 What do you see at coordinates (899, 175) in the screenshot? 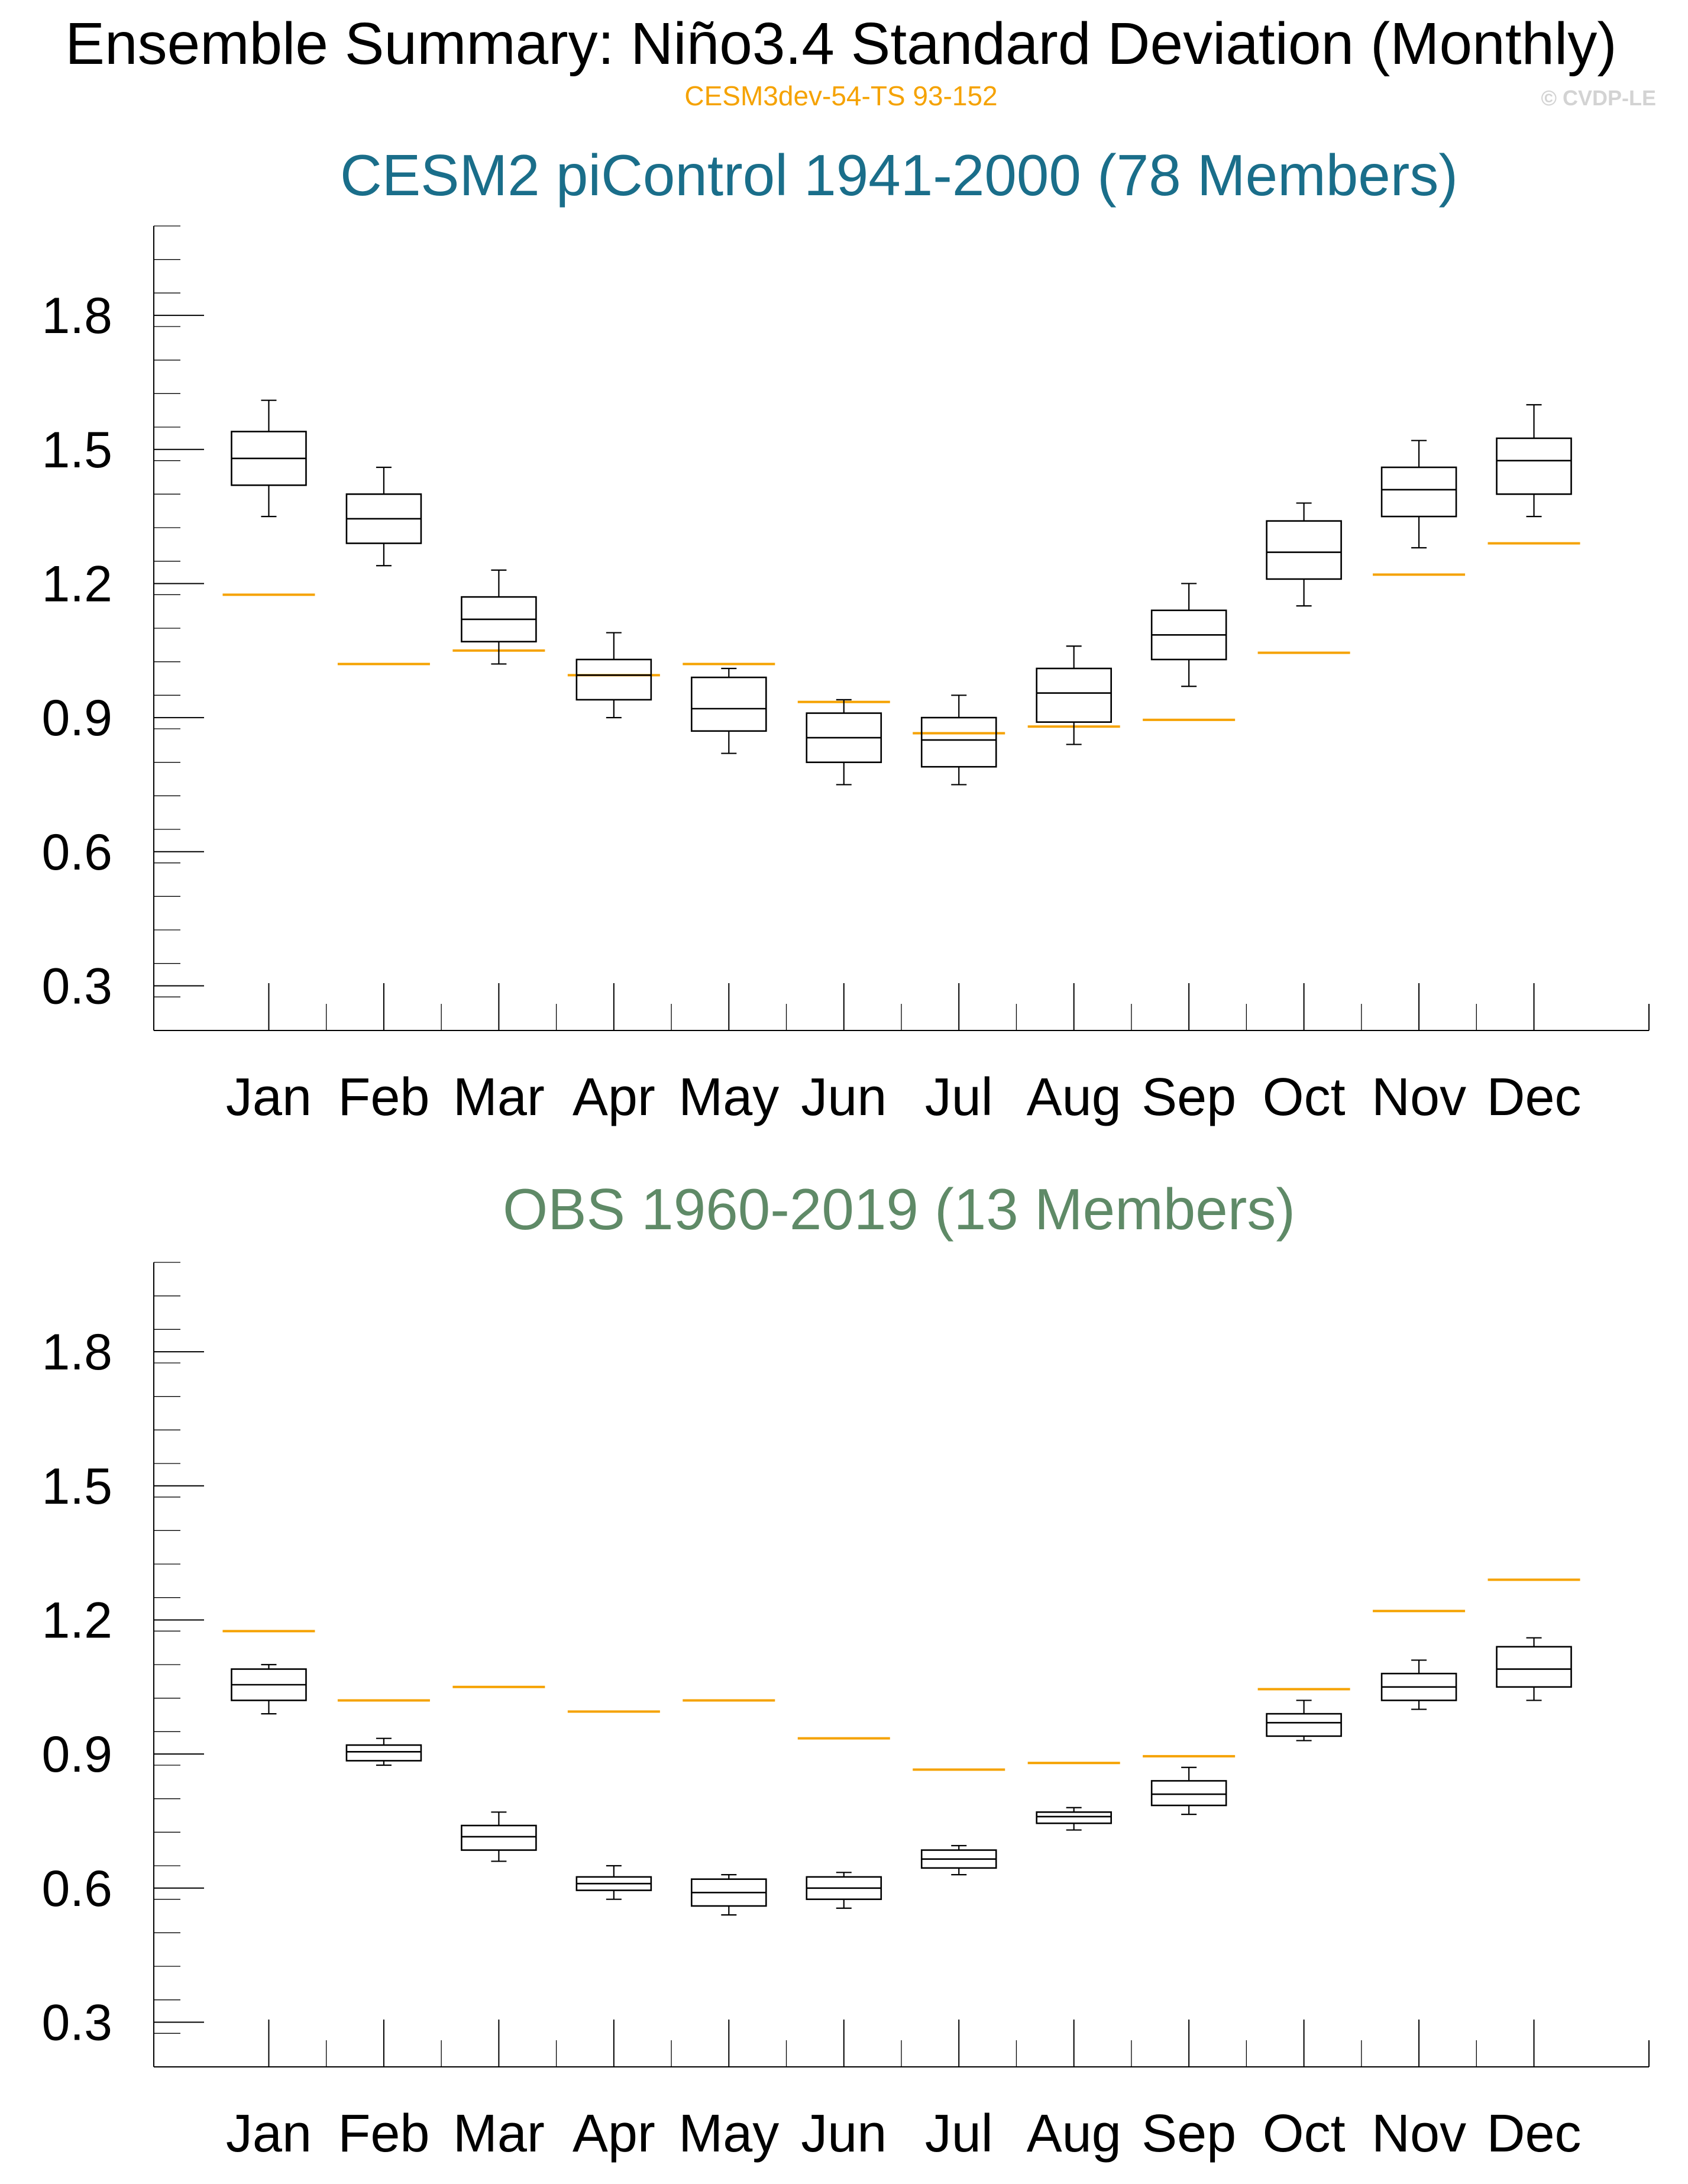
I see `panel-top-title: CESM2 piControl 1941-2000 (78 Members)` at bounding box center [899, 175].